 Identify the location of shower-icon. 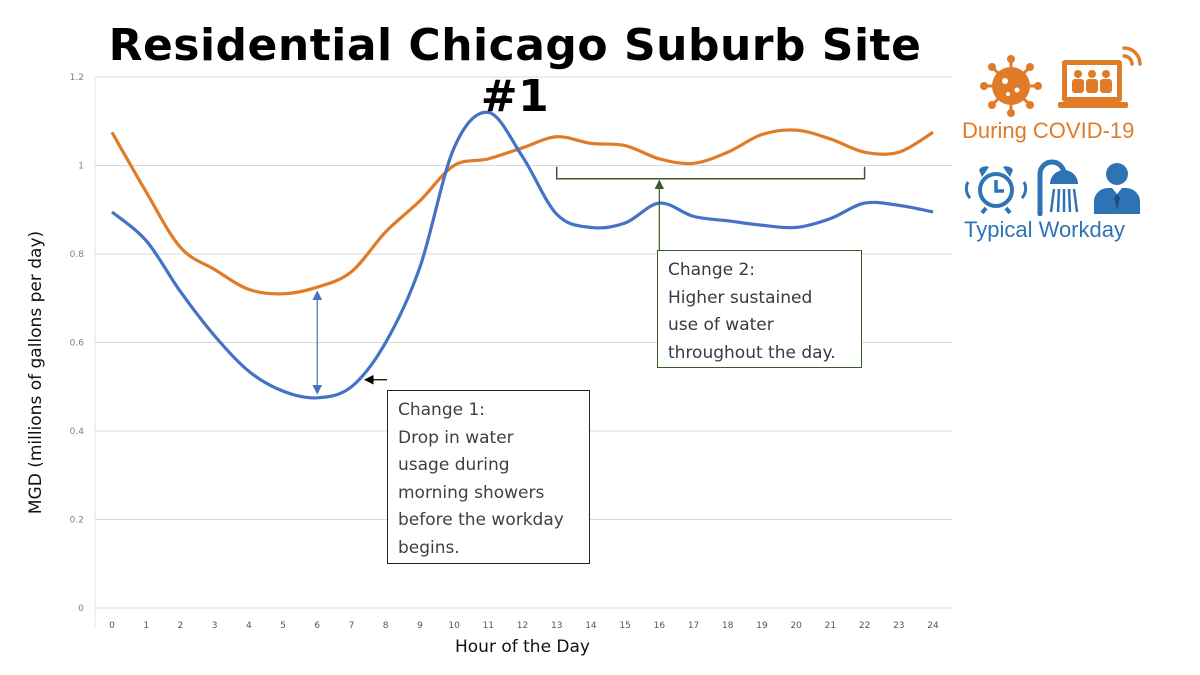
(1058, 187).